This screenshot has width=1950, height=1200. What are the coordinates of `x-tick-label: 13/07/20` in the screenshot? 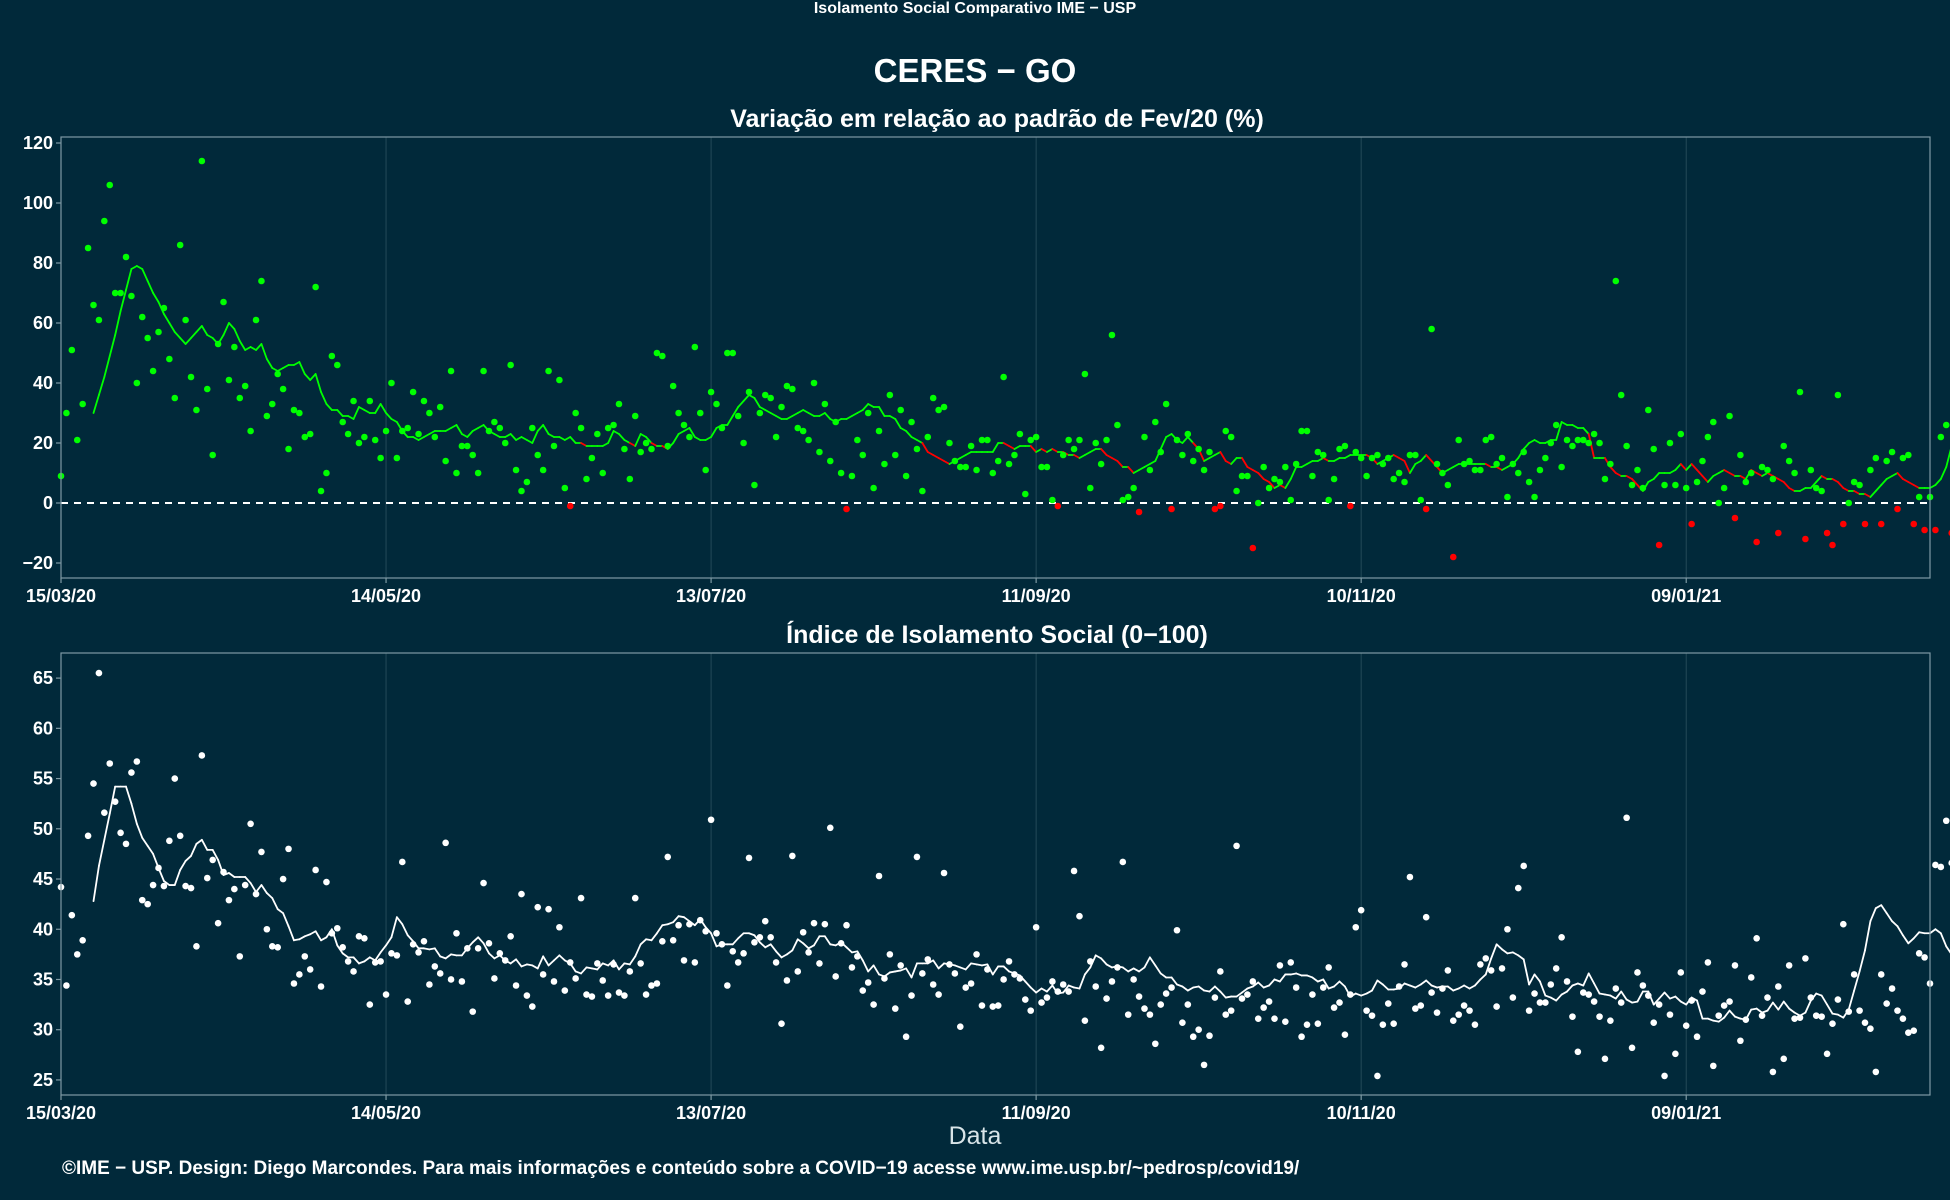 It's located at (711, 1113).